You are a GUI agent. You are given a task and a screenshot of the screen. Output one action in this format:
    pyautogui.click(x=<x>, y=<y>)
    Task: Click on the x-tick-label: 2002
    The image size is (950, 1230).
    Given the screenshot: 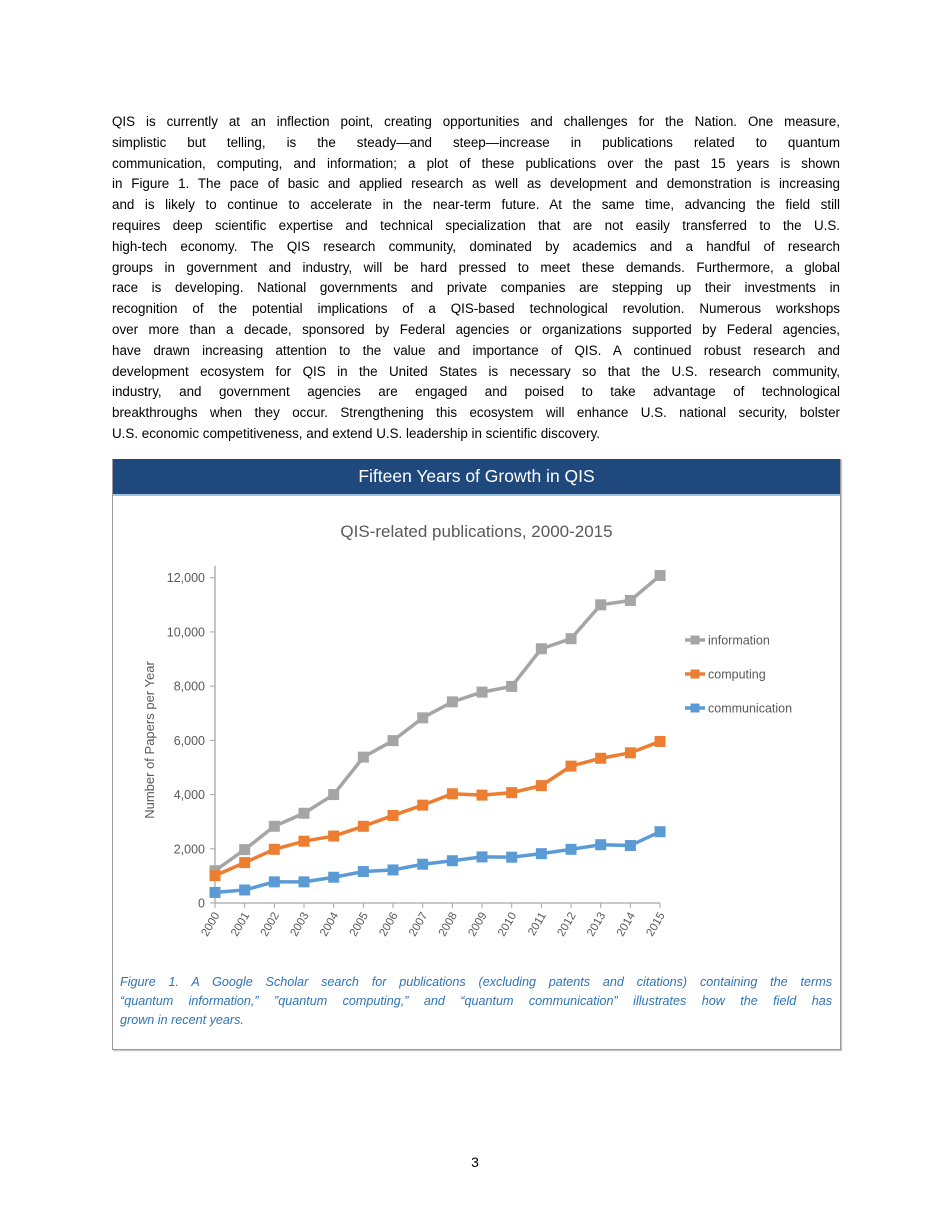 What is the action you would take?
    pyautogui.click(x=270, y=925)
    